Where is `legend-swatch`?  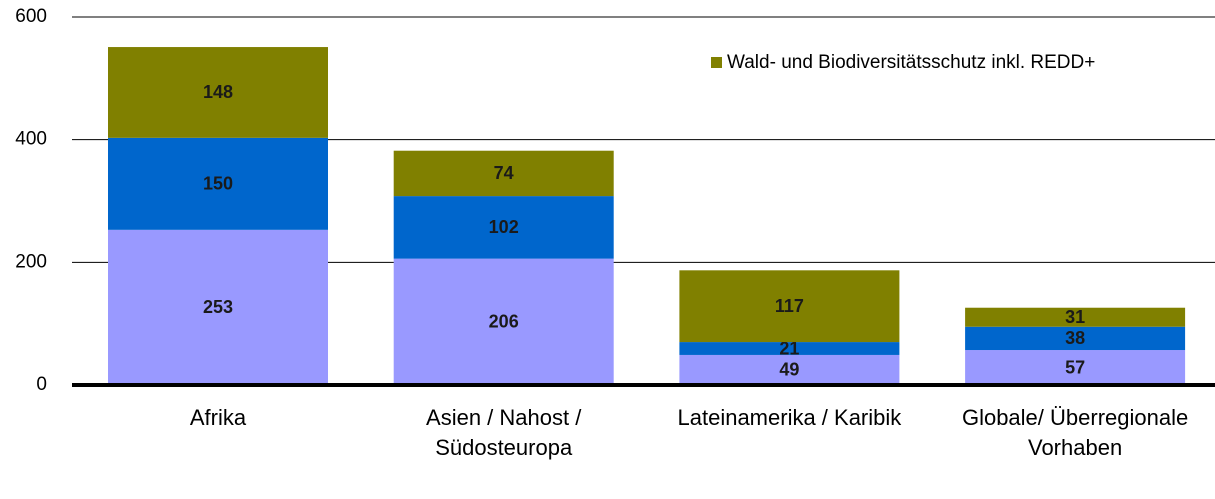 legend-swatch is located at coordinates (716, 62).